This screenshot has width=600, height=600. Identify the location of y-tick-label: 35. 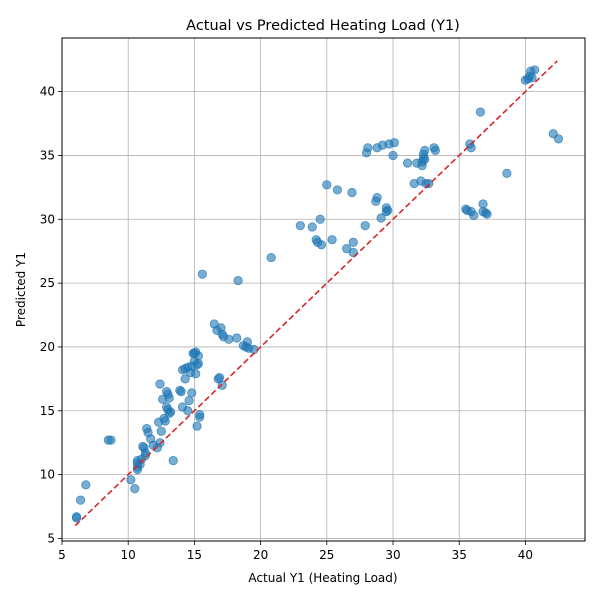
(47, 155).